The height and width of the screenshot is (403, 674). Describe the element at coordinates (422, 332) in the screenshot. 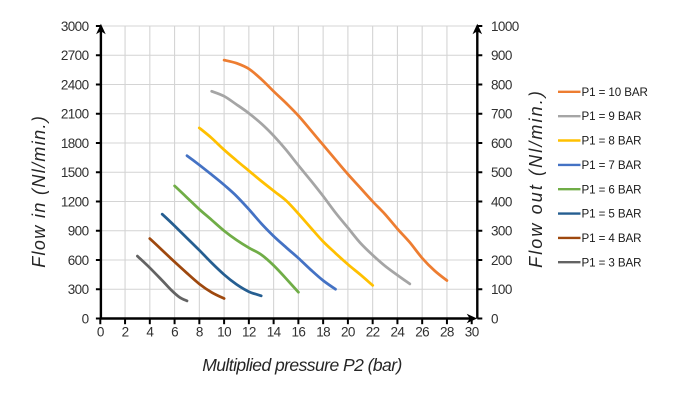

I see `svg-text: 26` at that location.